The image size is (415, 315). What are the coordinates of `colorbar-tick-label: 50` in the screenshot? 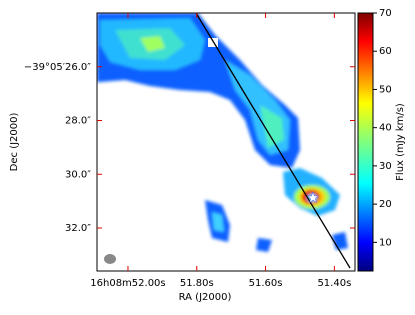 It's located at (385, 89).